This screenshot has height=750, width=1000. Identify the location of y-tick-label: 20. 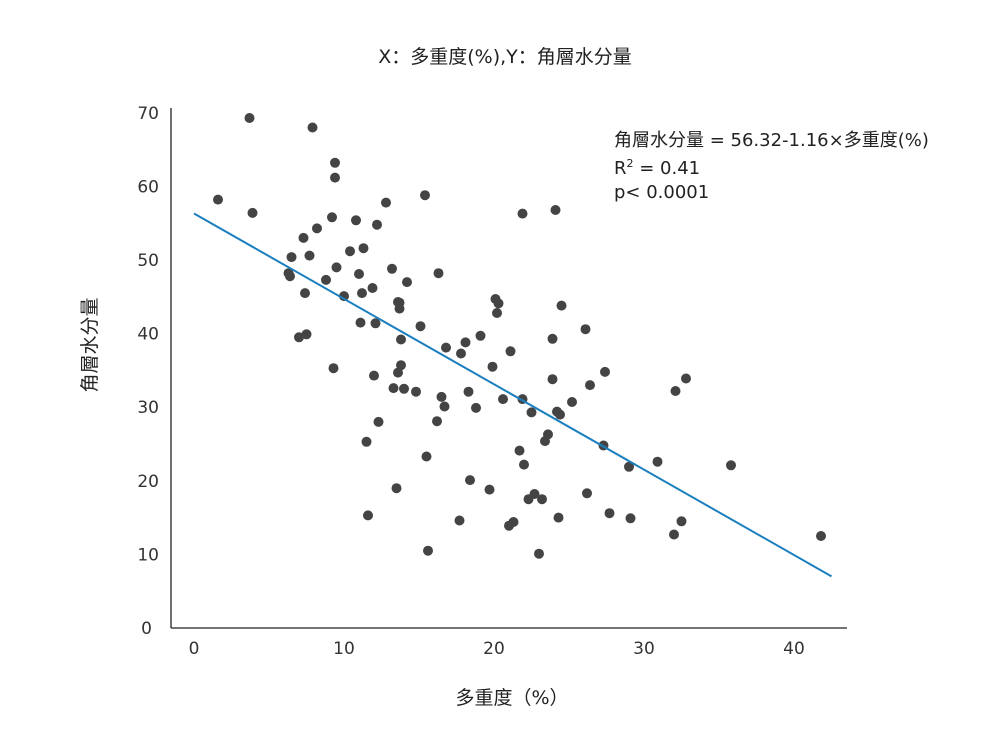
(148, 482).